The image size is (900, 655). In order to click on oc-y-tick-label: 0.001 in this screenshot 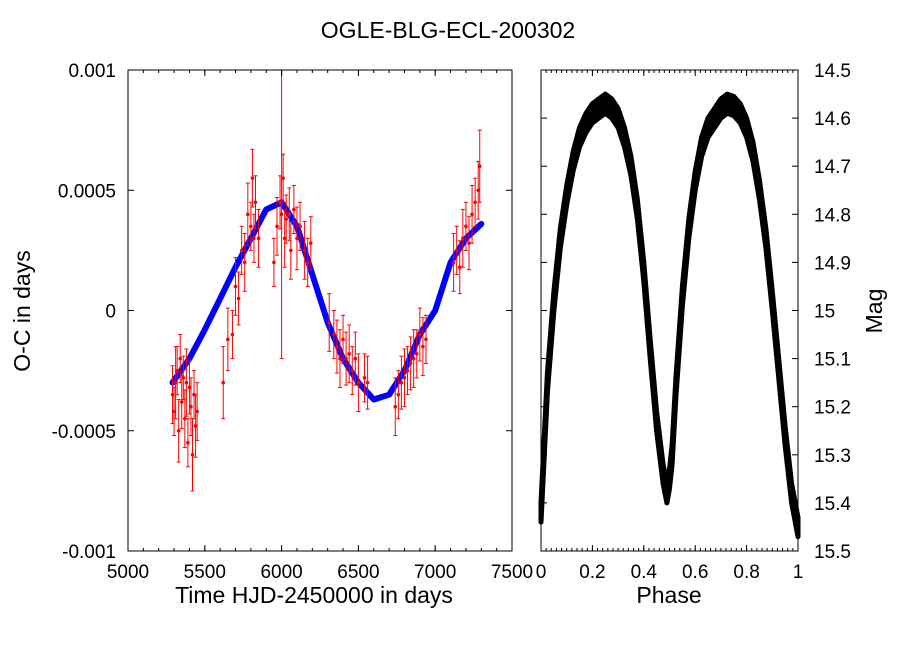, I will do `click(92, 71)`.